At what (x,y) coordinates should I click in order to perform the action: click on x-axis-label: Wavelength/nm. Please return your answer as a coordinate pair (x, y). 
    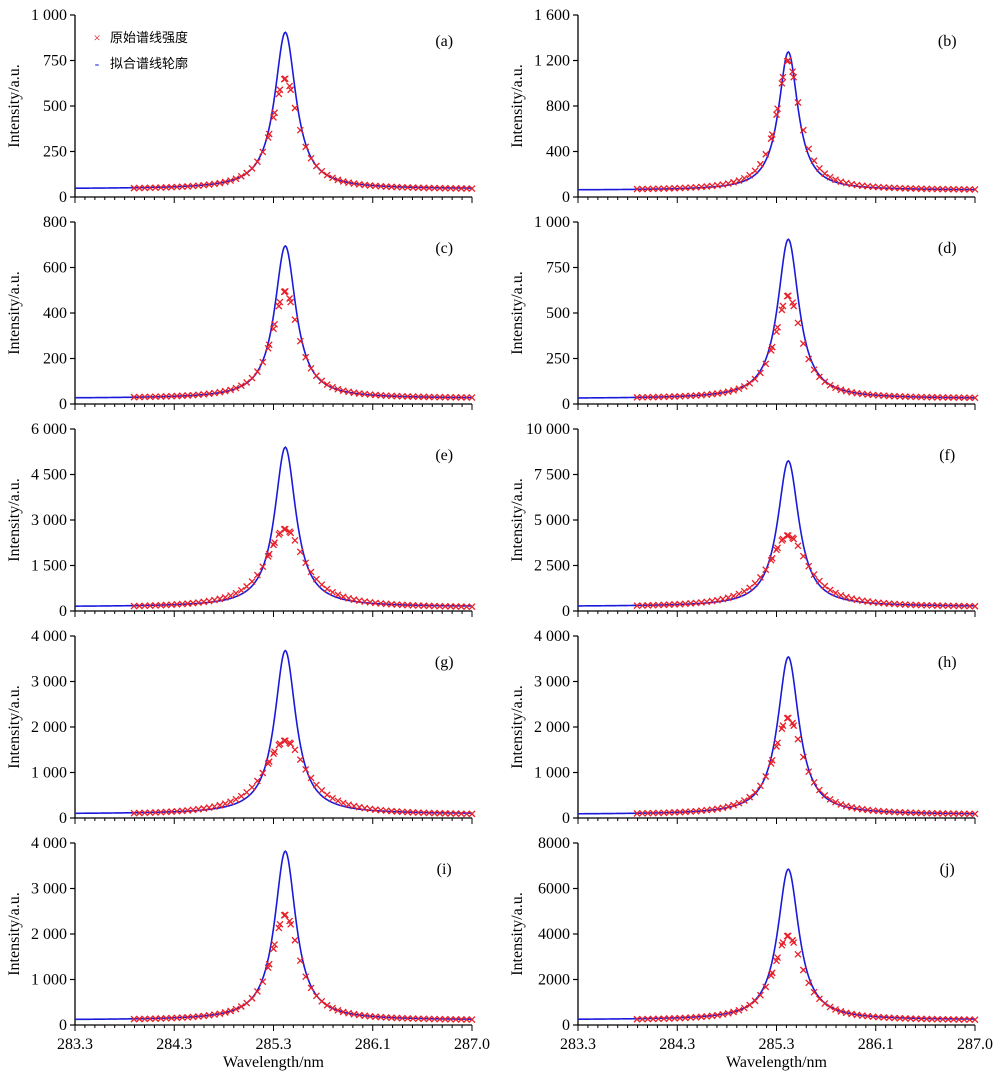
    Looking at the image, I should click on (776, 1062).